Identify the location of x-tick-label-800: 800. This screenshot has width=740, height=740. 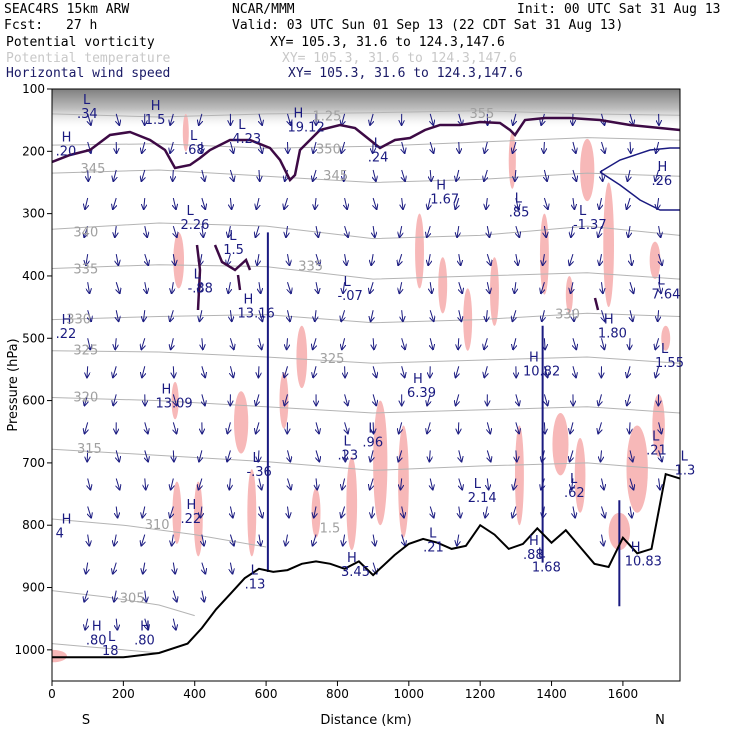
(337, 694).